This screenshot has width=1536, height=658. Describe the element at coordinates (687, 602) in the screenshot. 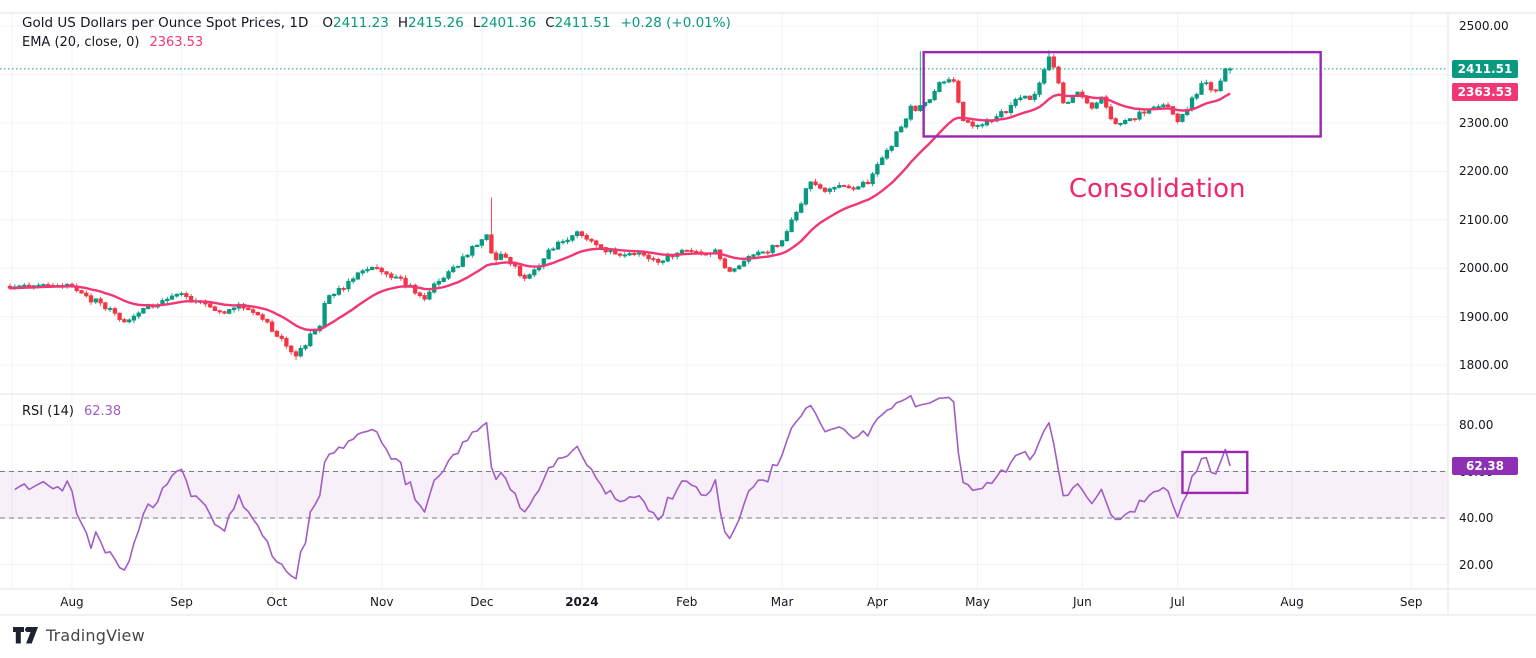

I see `time-axis-label: Feb` at that location.